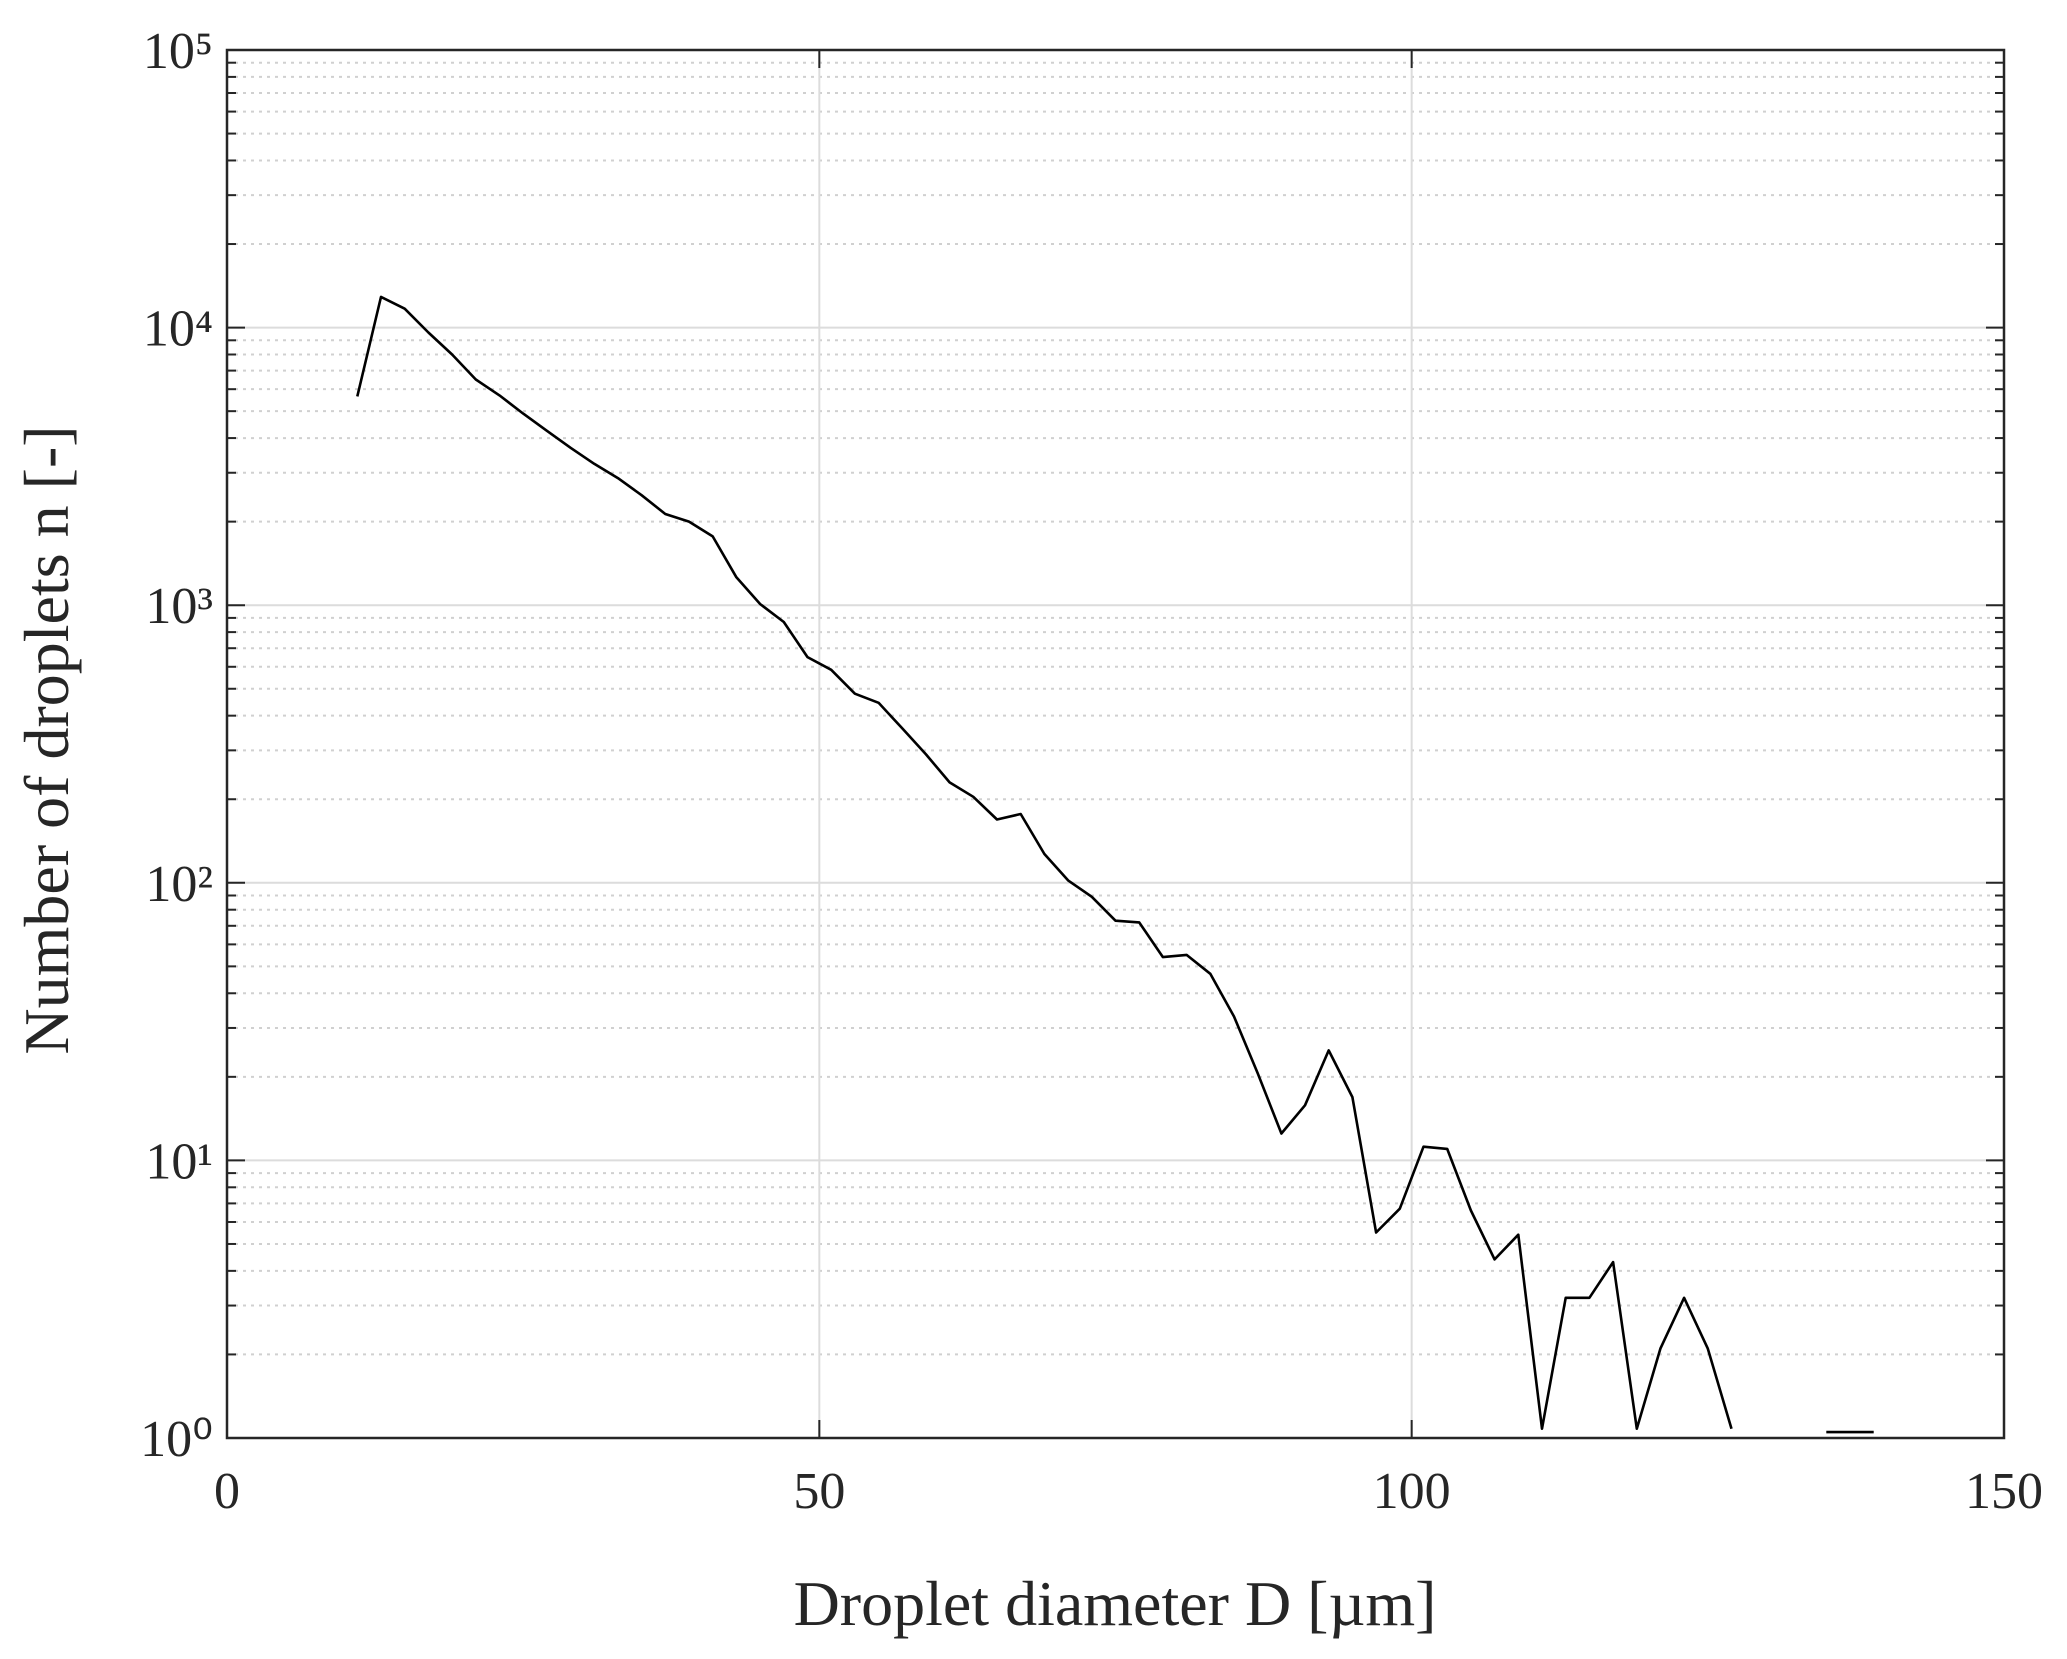 The width and height of the screenshot is (2067, 1659). Describe the element at coordinates (178, 329) in the screenshot. I see `y-tick-label: 10⁴` at that location.